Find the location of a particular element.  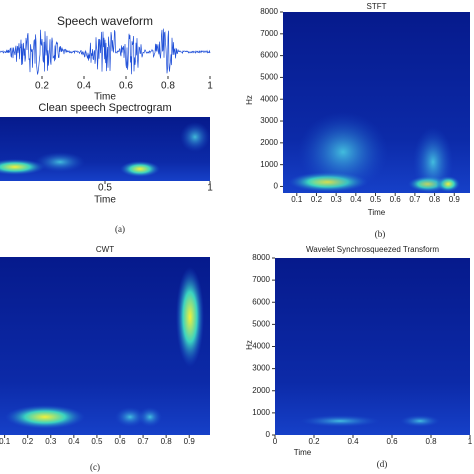

caption: (d) is located at coordinates (382, 464).